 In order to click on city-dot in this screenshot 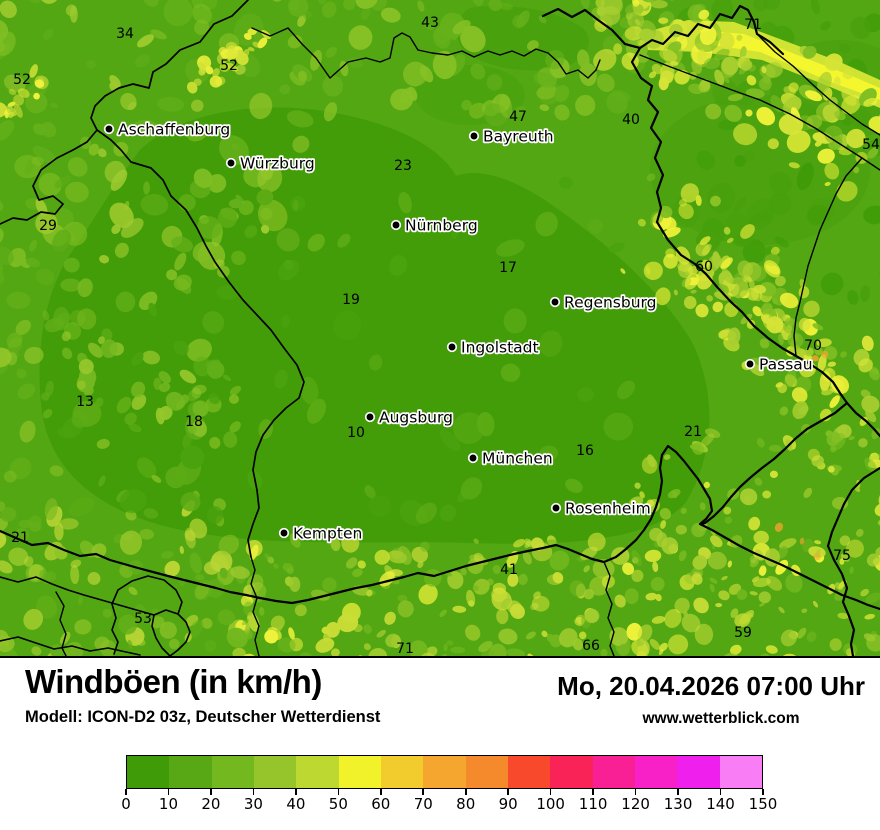, I will do `click(396, 225)`.